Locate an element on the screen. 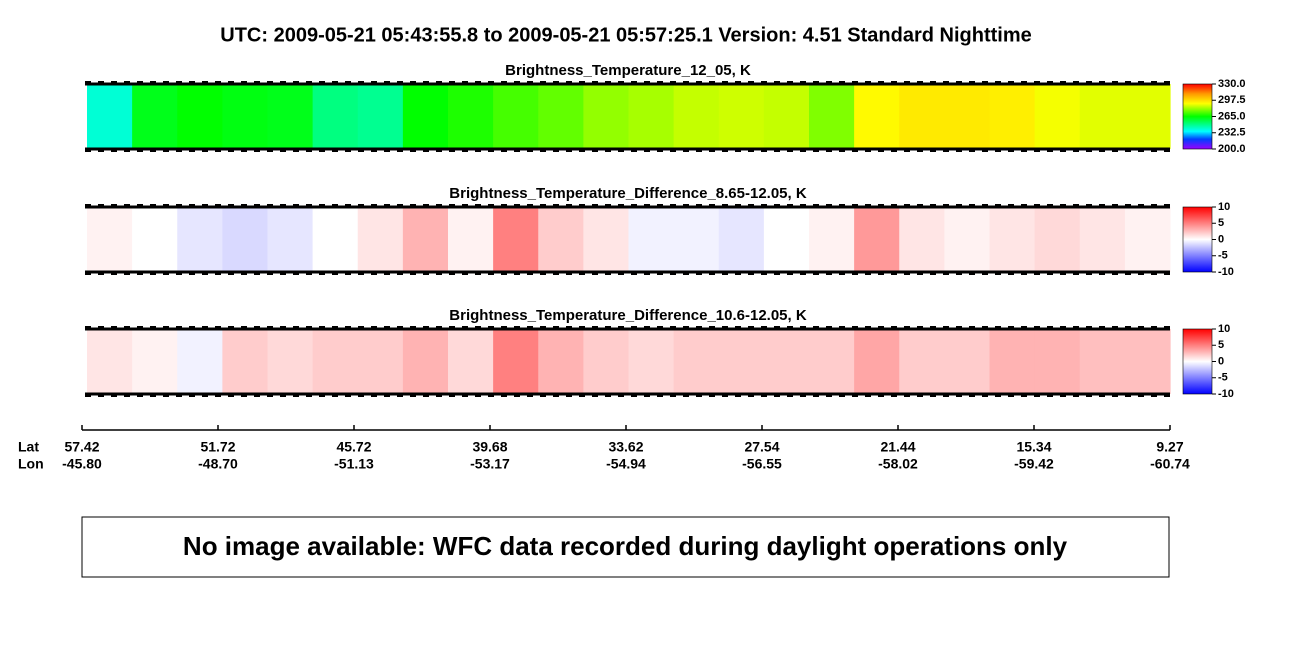 This screenshot has height=667, width=1300. lat-label: 27.54 is located at coordinates (761, 447).